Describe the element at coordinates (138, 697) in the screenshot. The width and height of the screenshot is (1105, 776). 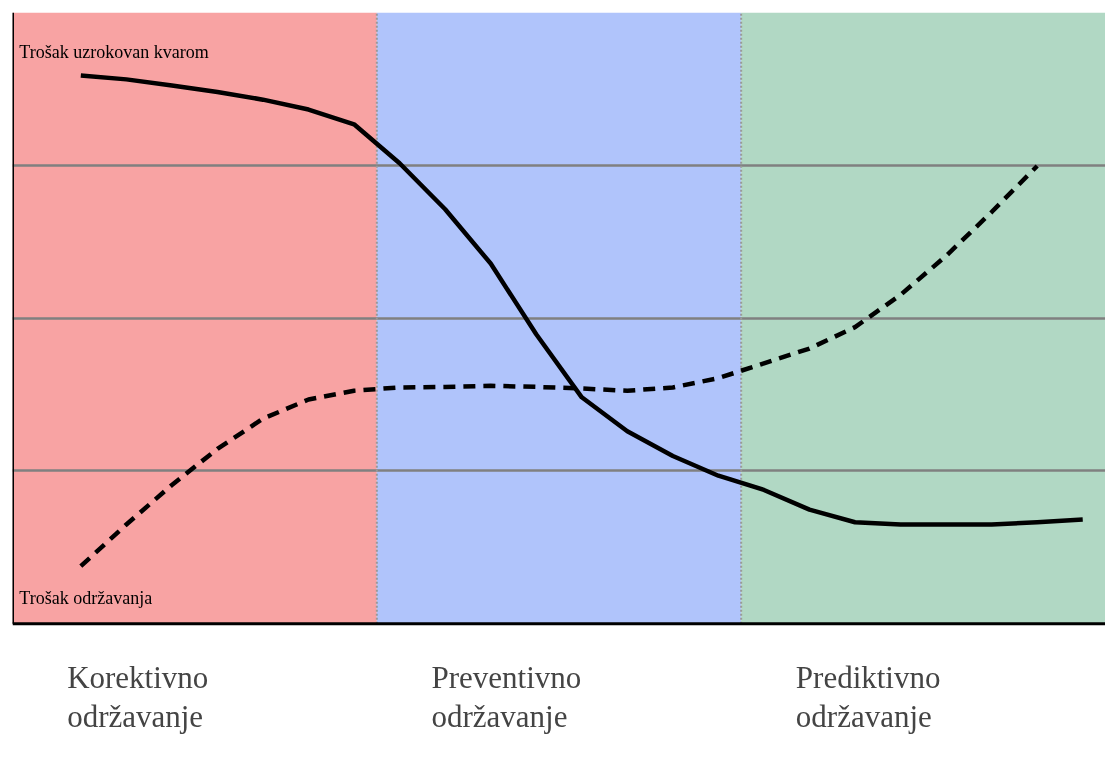
I see `text: Korektivno održavanje` at that location.